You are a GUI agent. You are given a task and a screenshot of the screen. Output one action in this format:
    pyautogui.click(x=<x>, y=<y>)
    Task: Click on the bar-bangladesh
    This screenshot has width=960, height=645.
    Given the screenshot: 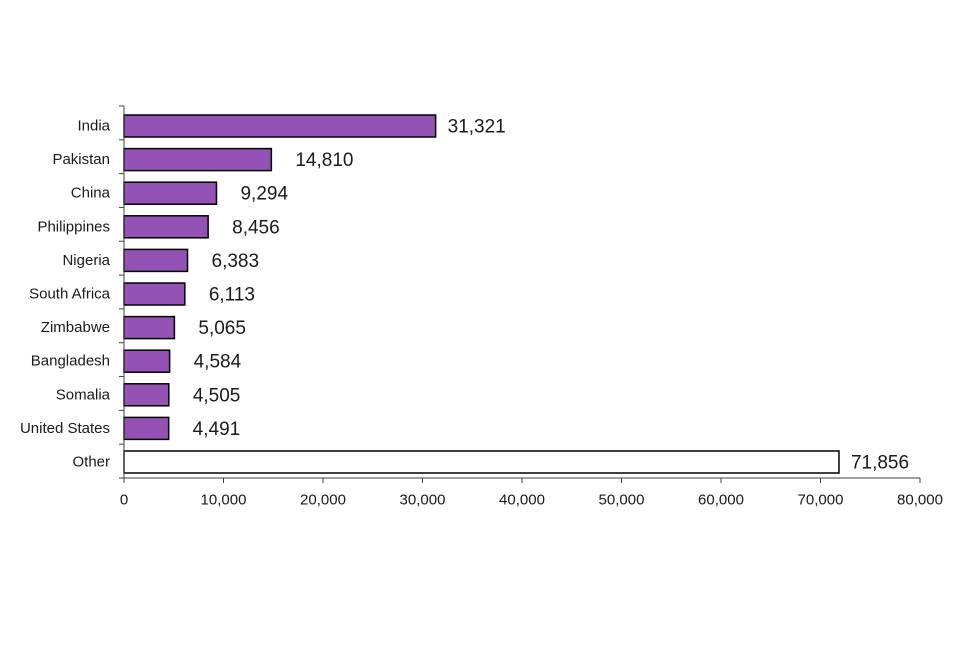 What is the action you would take?
    pyautogui.click(x=147, y=361)
    